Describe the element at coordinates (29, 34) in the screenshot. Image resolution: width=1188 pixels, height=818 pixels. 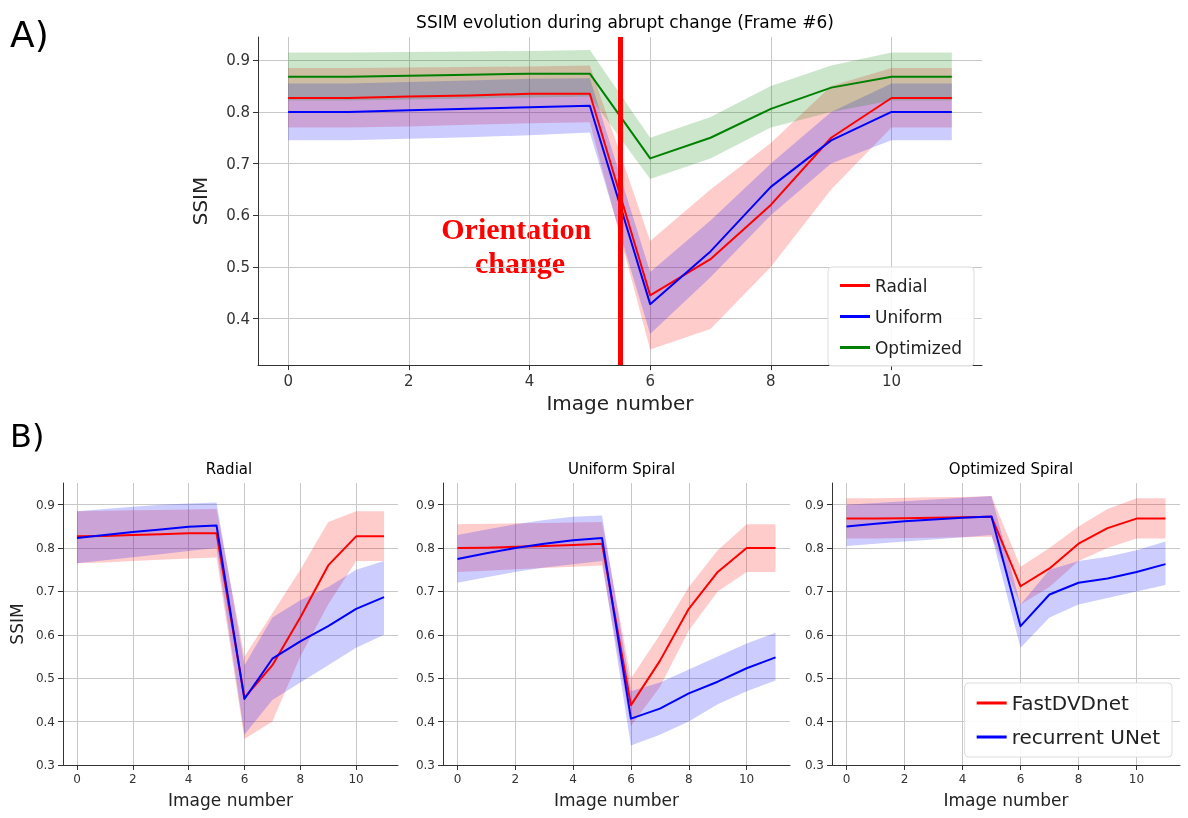
I see `text: A)` at that location.